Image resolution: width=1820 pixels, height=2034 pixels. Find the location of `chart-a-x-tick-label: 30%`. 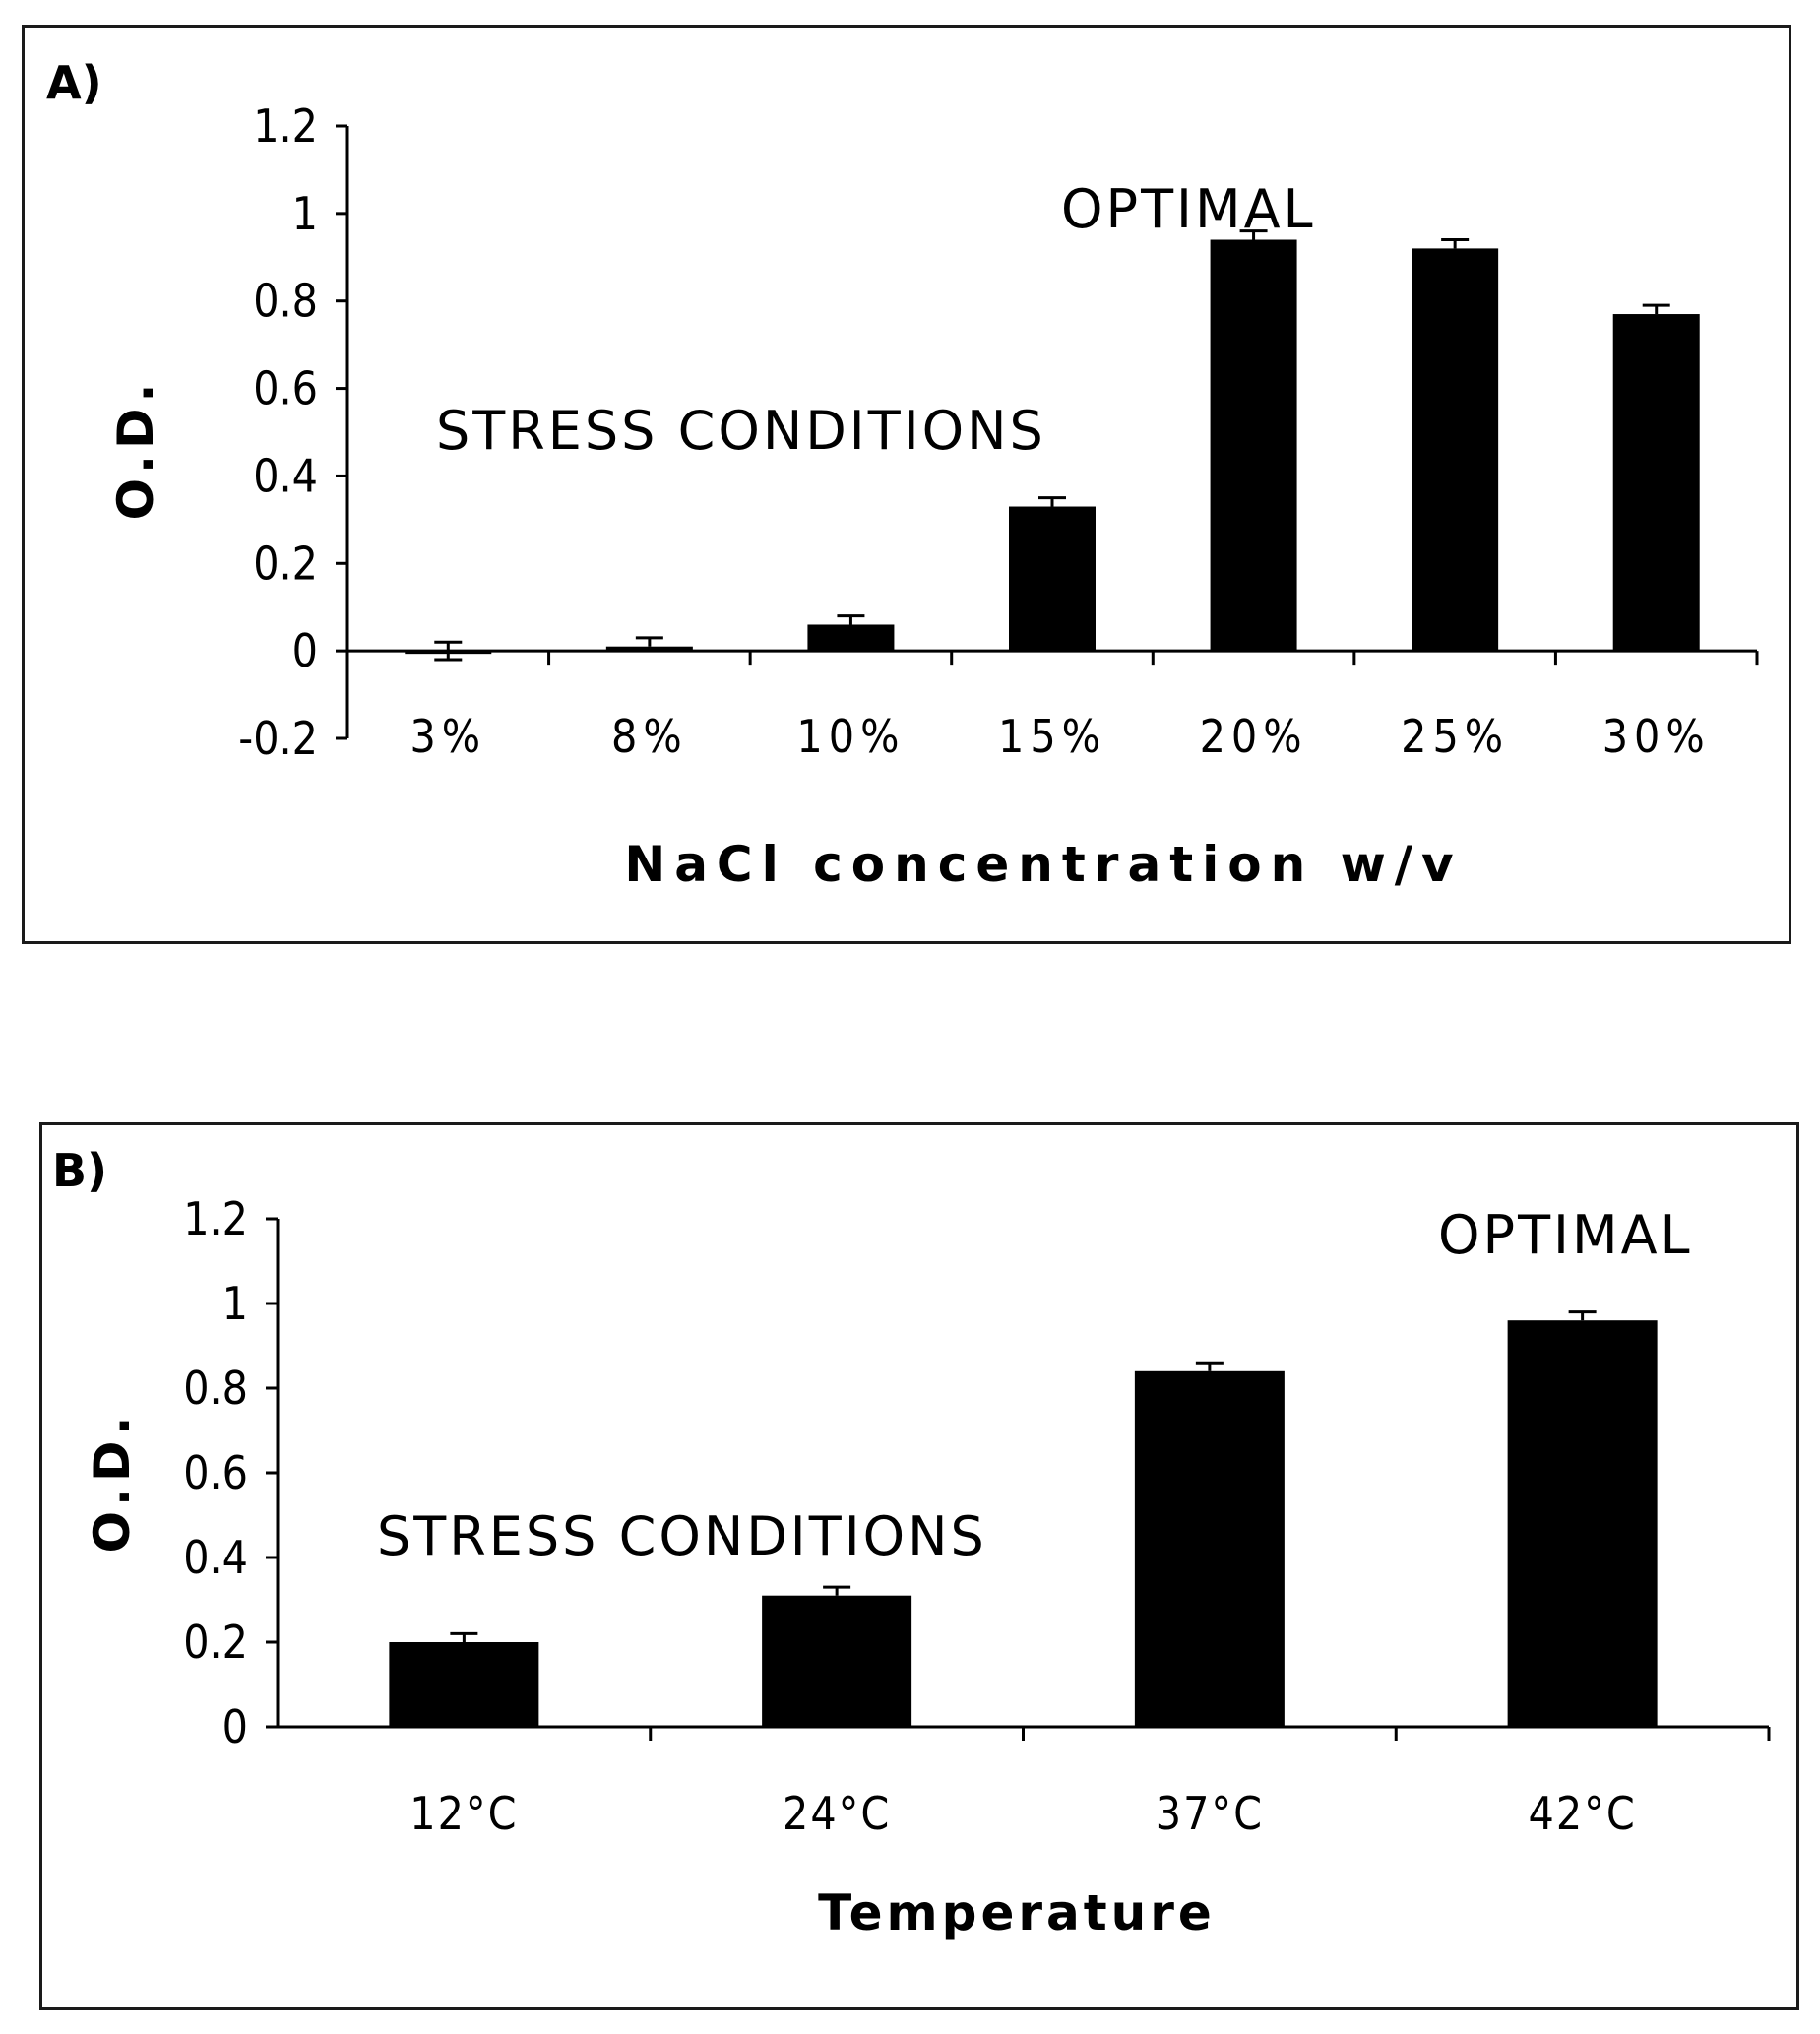

chart-a-x-tick-label: 30% is located at coordinates (1656, 737).